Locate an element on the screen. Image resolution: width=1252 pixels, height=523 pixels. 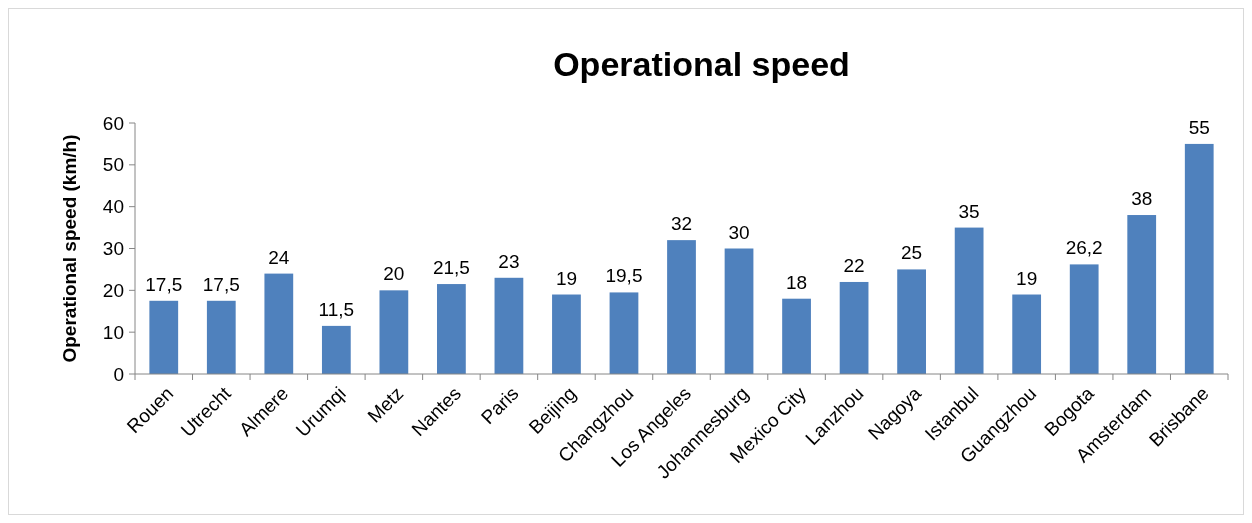
data-label: 25 is located at coordinates (912, 253).